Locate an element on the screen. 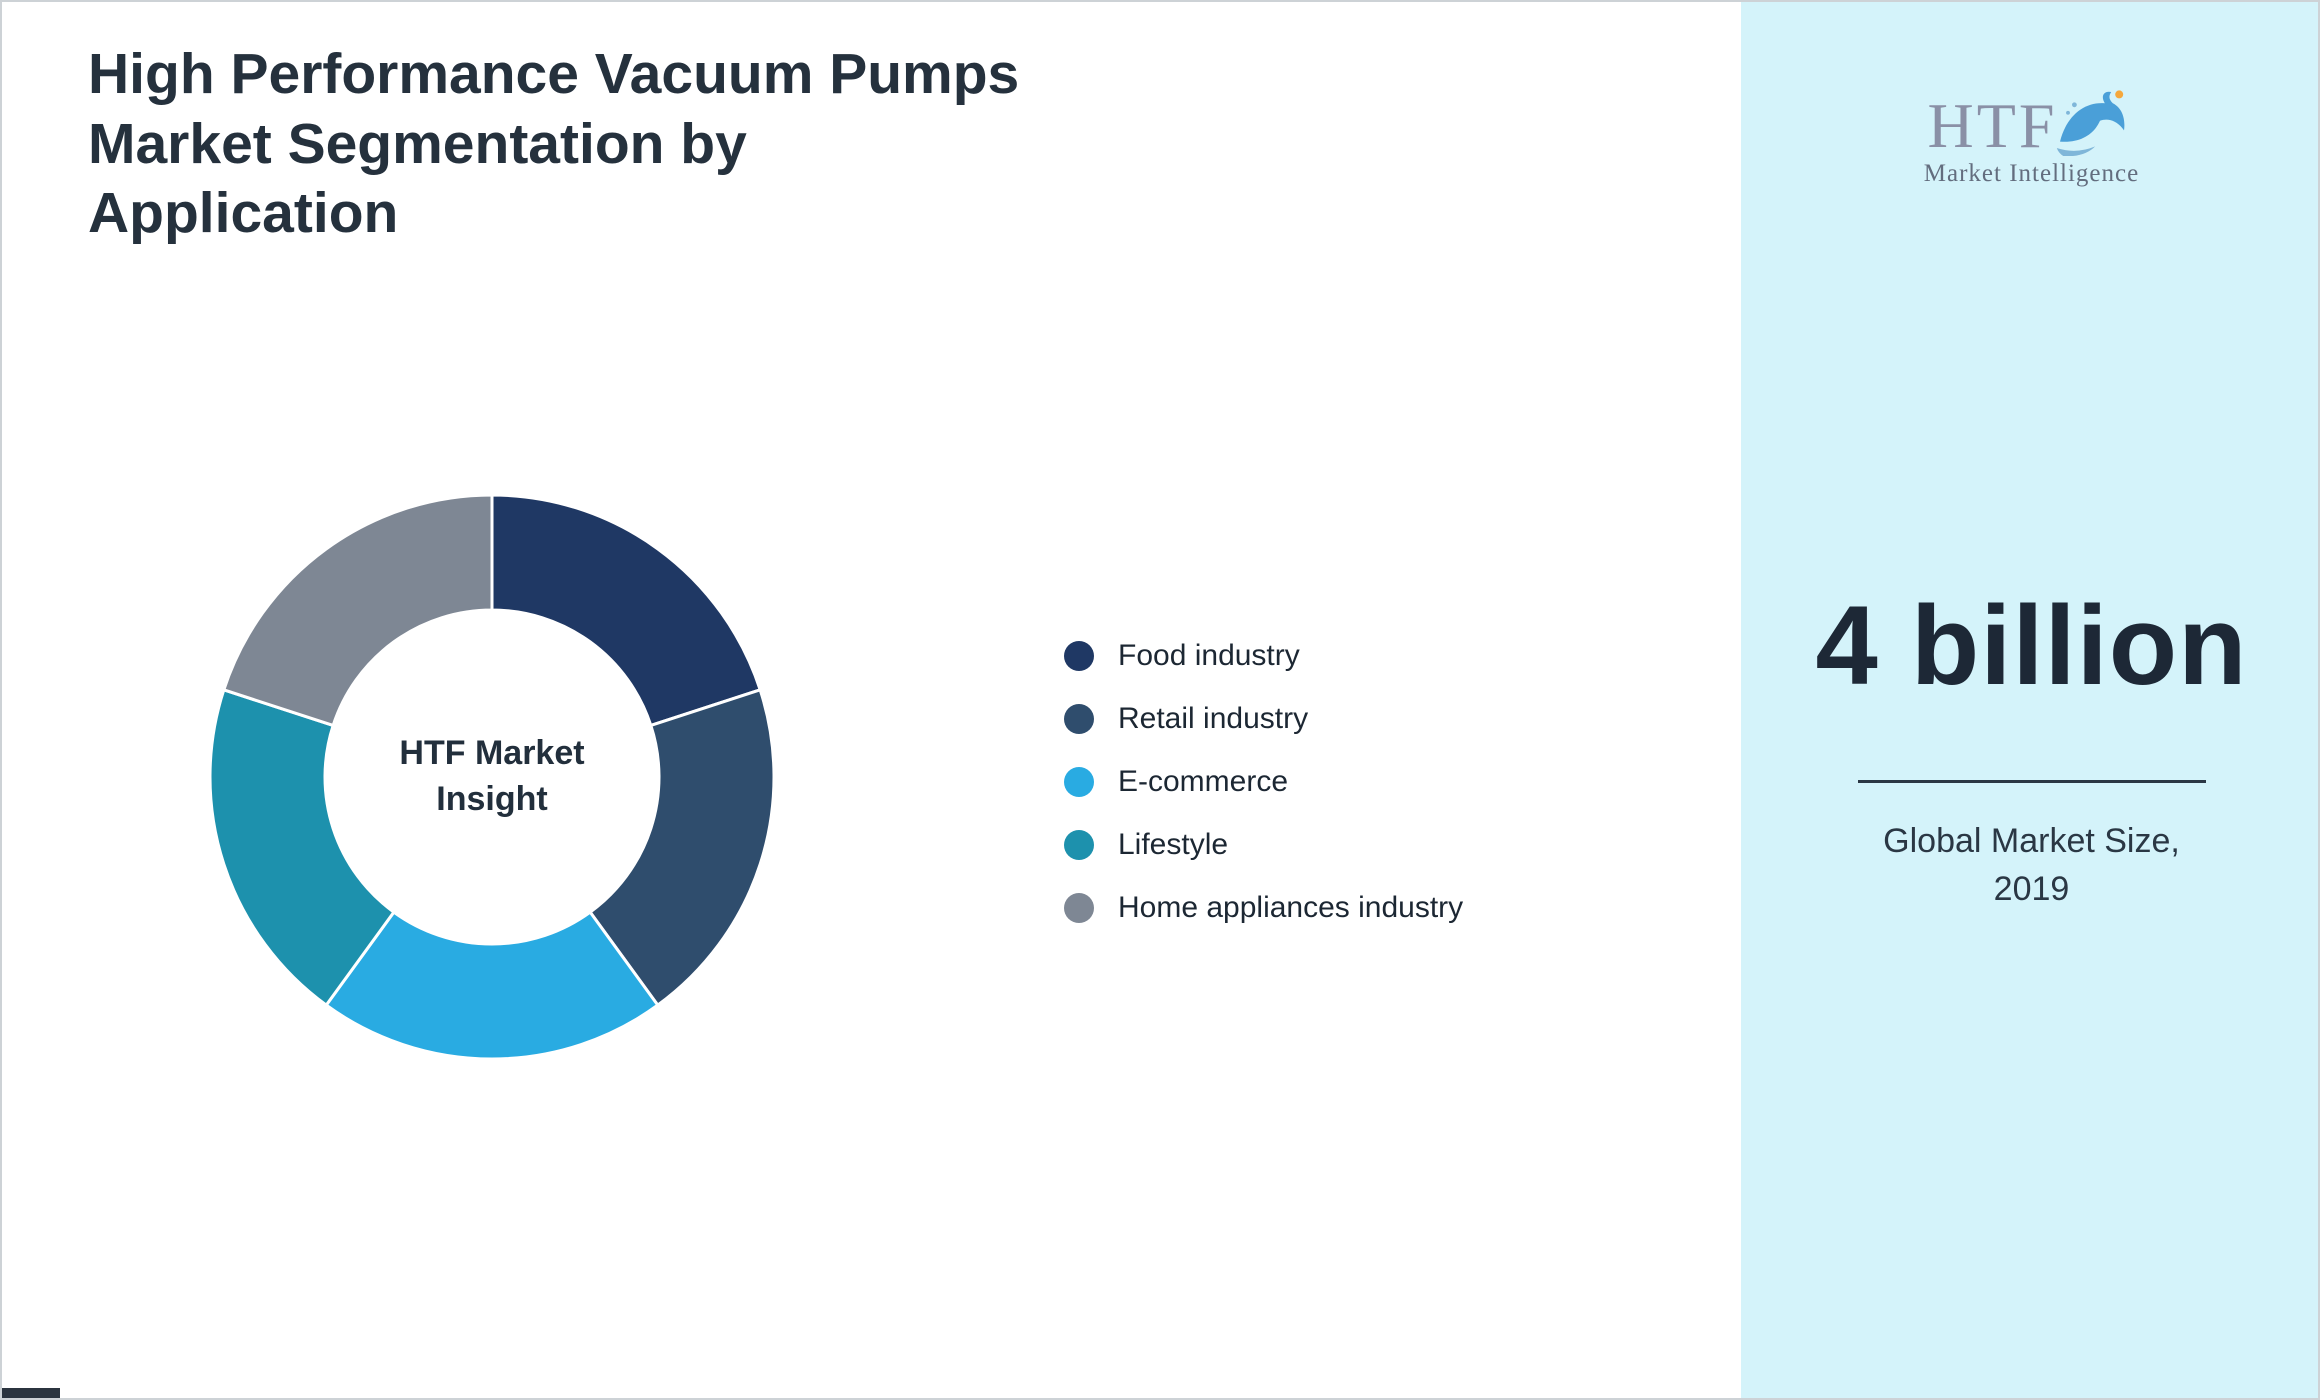 The height and width of the screenshot is (1400, 2320). htf-logo-row: HTF is located at coordinates (2032, 121).